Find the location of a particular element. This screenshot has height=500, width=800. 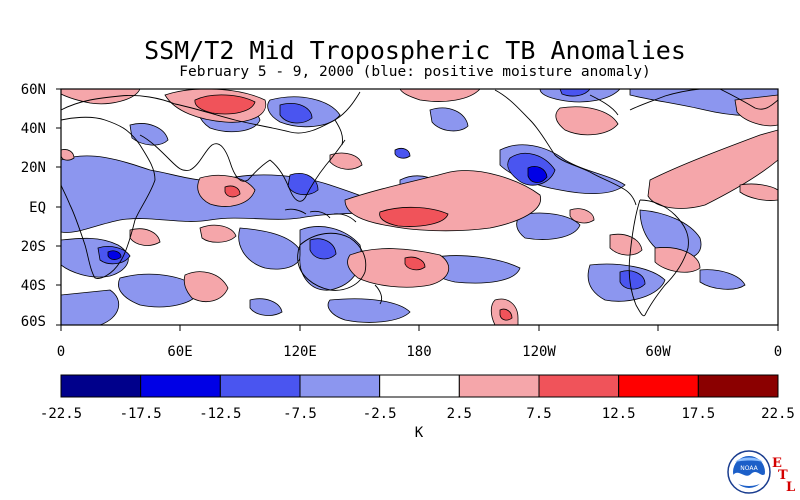

colorbar-label: 17.5 is located at coordinates (698, 414).